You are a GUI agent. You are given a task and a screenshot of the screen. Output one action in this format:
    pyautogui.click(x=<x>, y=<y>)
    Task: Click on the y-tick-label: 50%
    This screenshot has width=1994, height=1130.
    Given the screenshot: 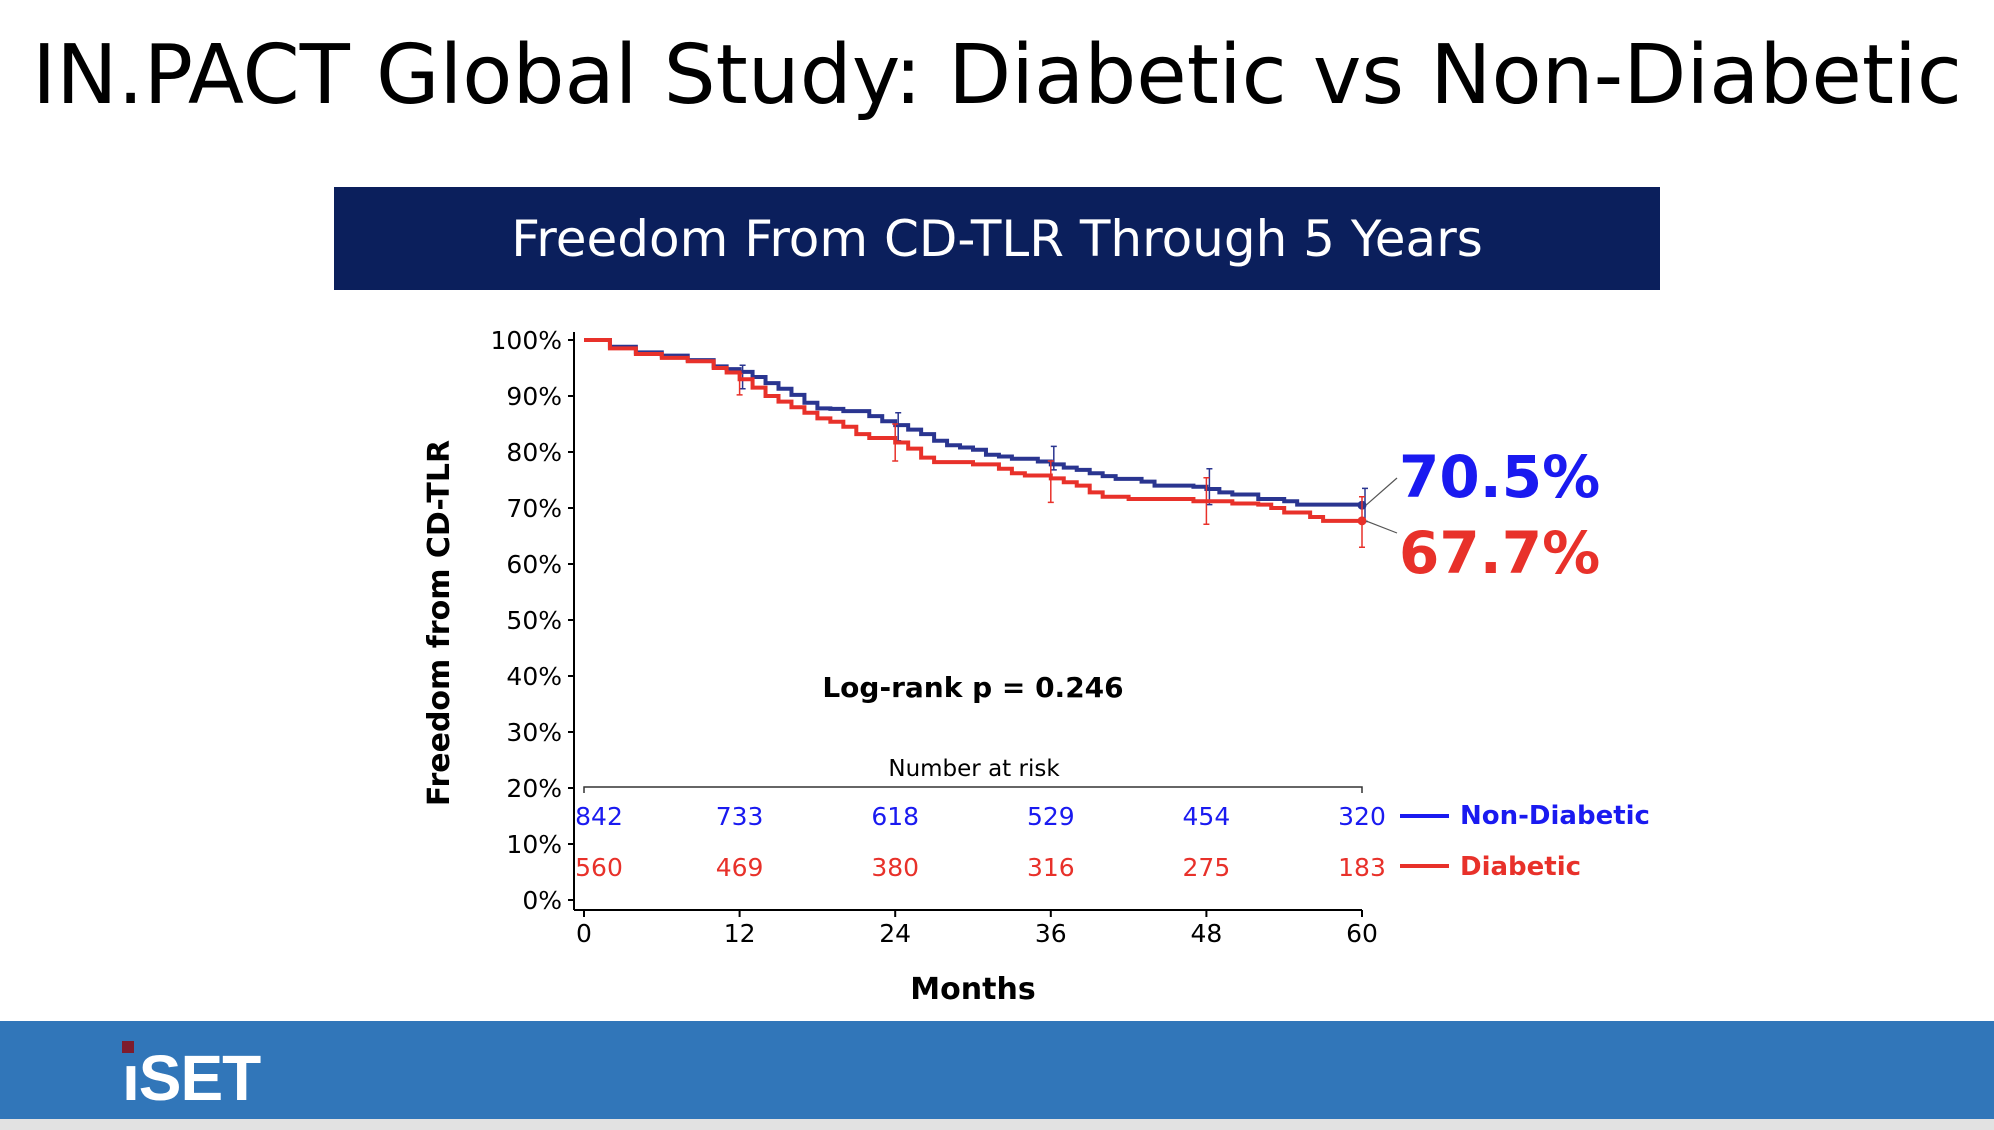 What is the action you would take?
    pyautogui.click(x=534, y=620)
    